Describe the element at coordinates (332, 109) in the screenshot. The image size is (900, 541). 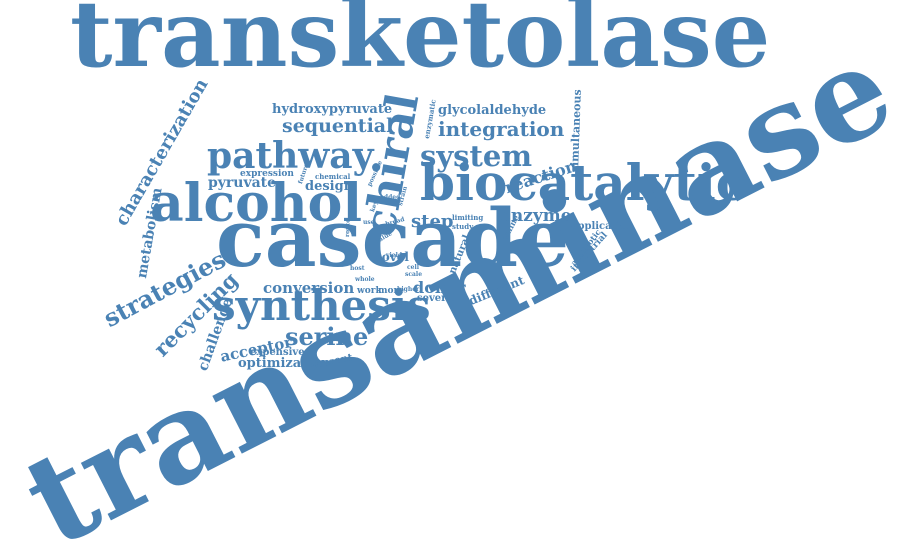
I see `cloud-word-hydroxypyruvate: hydroxypyruvate` at that location.